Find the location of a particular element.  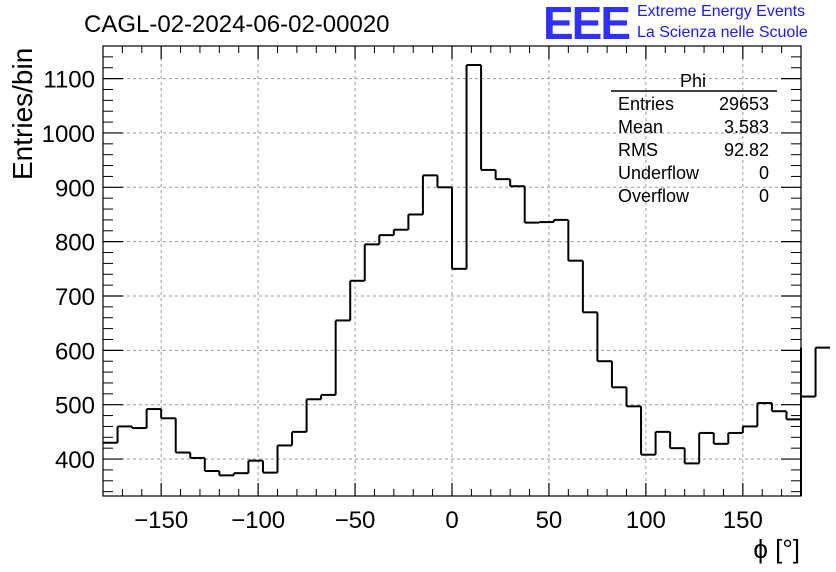

y-tick-label: 400 is located at coordinates (75, 460).